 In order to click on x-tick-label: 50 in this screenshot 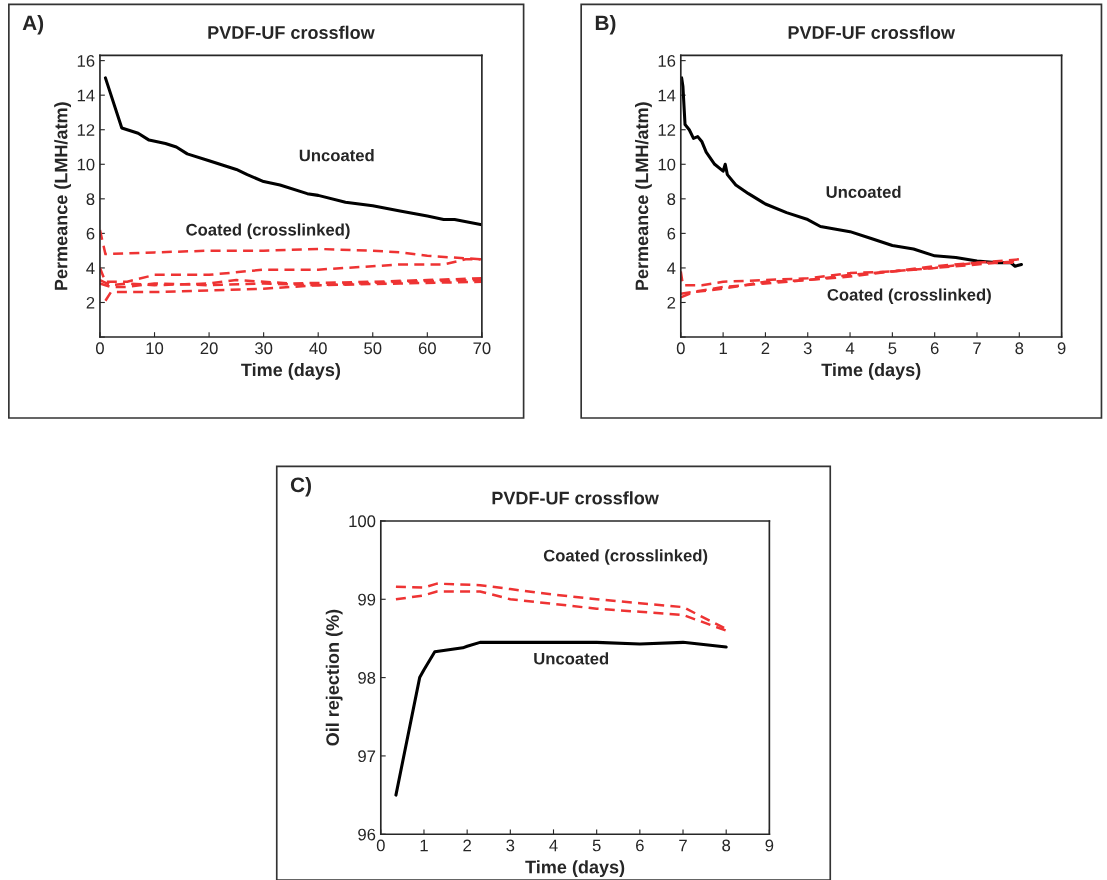, I will do `click(373, 348)`.